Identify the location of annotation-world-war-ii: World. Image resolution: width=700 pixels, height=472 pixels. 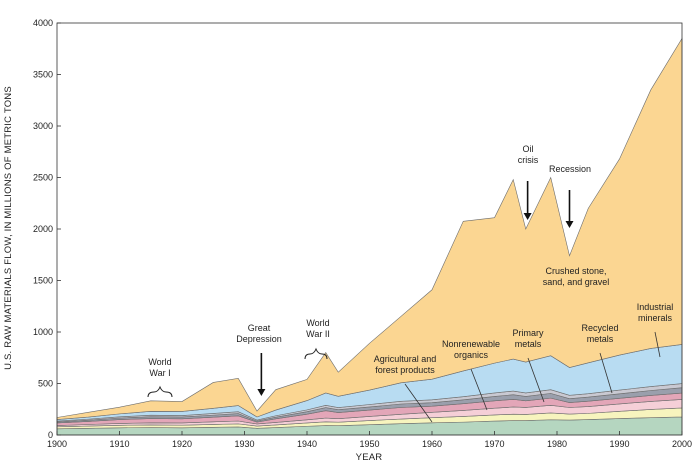
(317, 323).